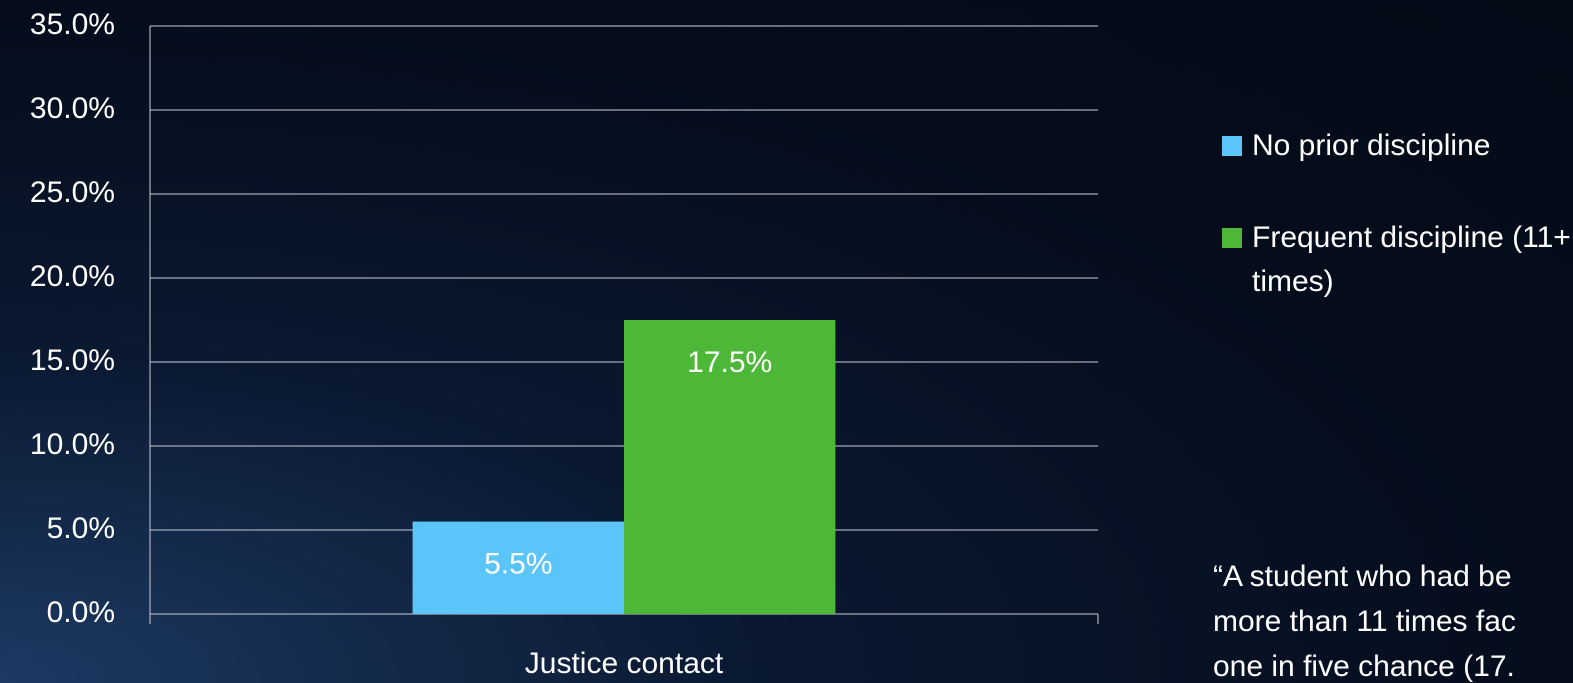 This screenshot has height=683, width=1573. I want to click on annotation: one in five chance (17., so click(1364, 666).